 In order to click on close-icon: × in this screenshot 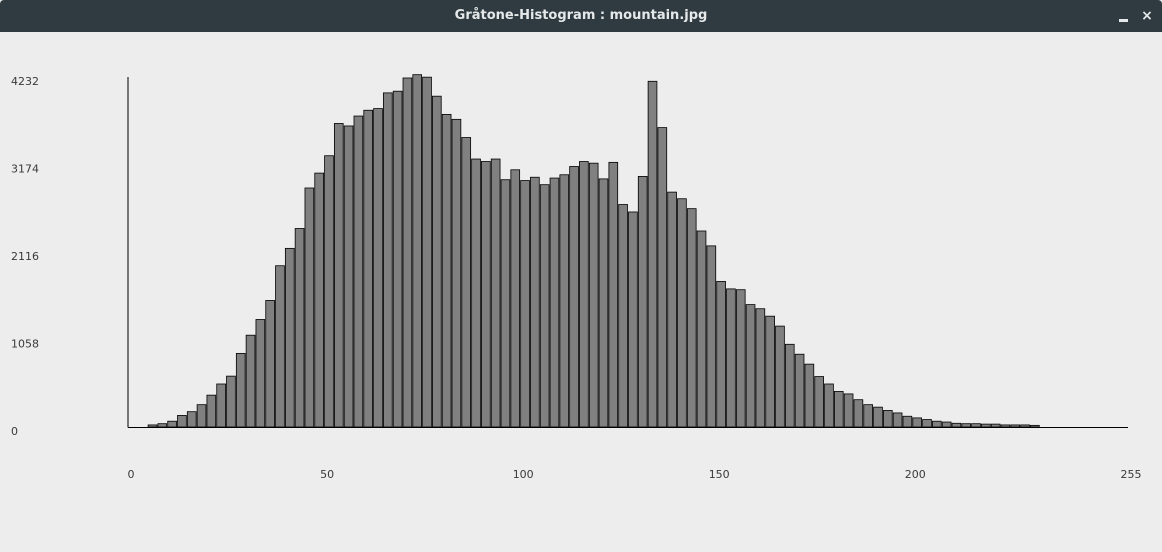, I will do `click(1147, 16)`.